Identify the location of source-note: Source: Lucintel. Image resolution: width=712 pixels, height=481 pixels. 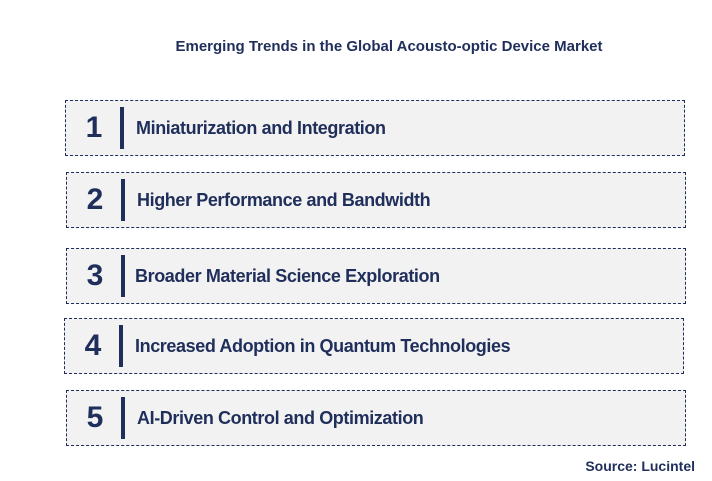
(640, 466).